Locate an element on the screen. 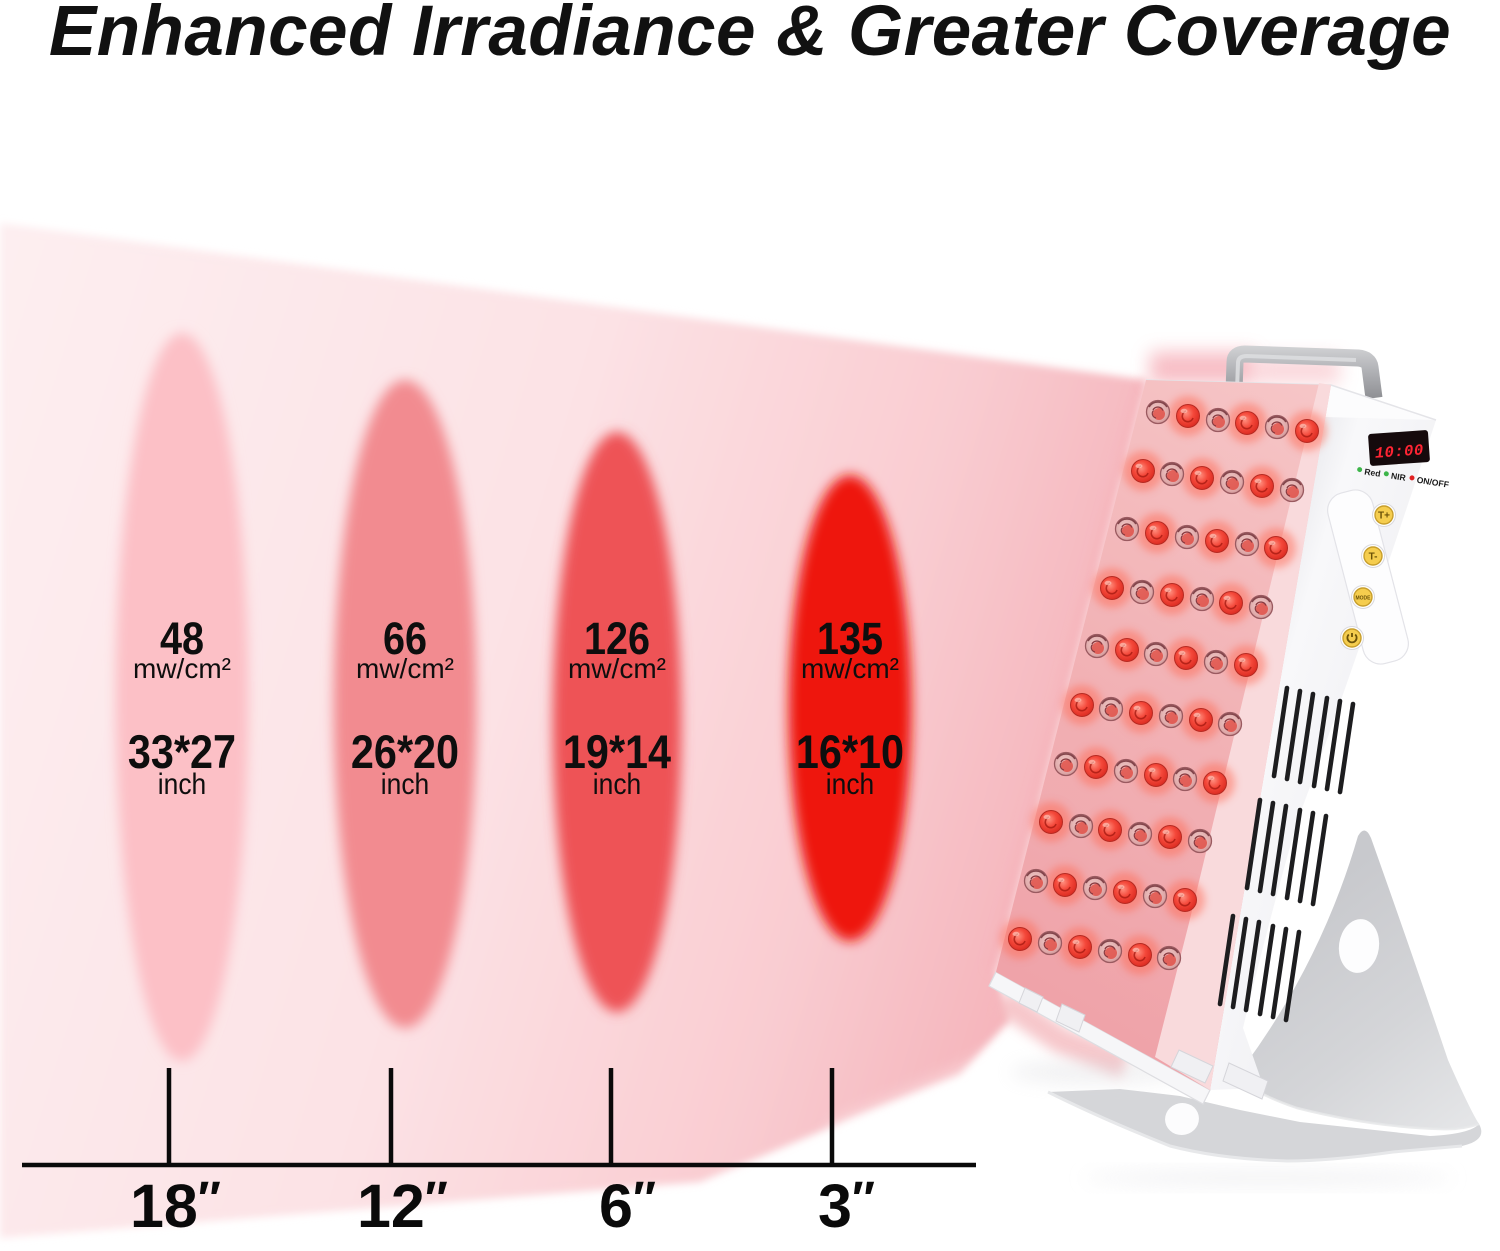  svg-text: Red is located at coordinates (1373, 472).